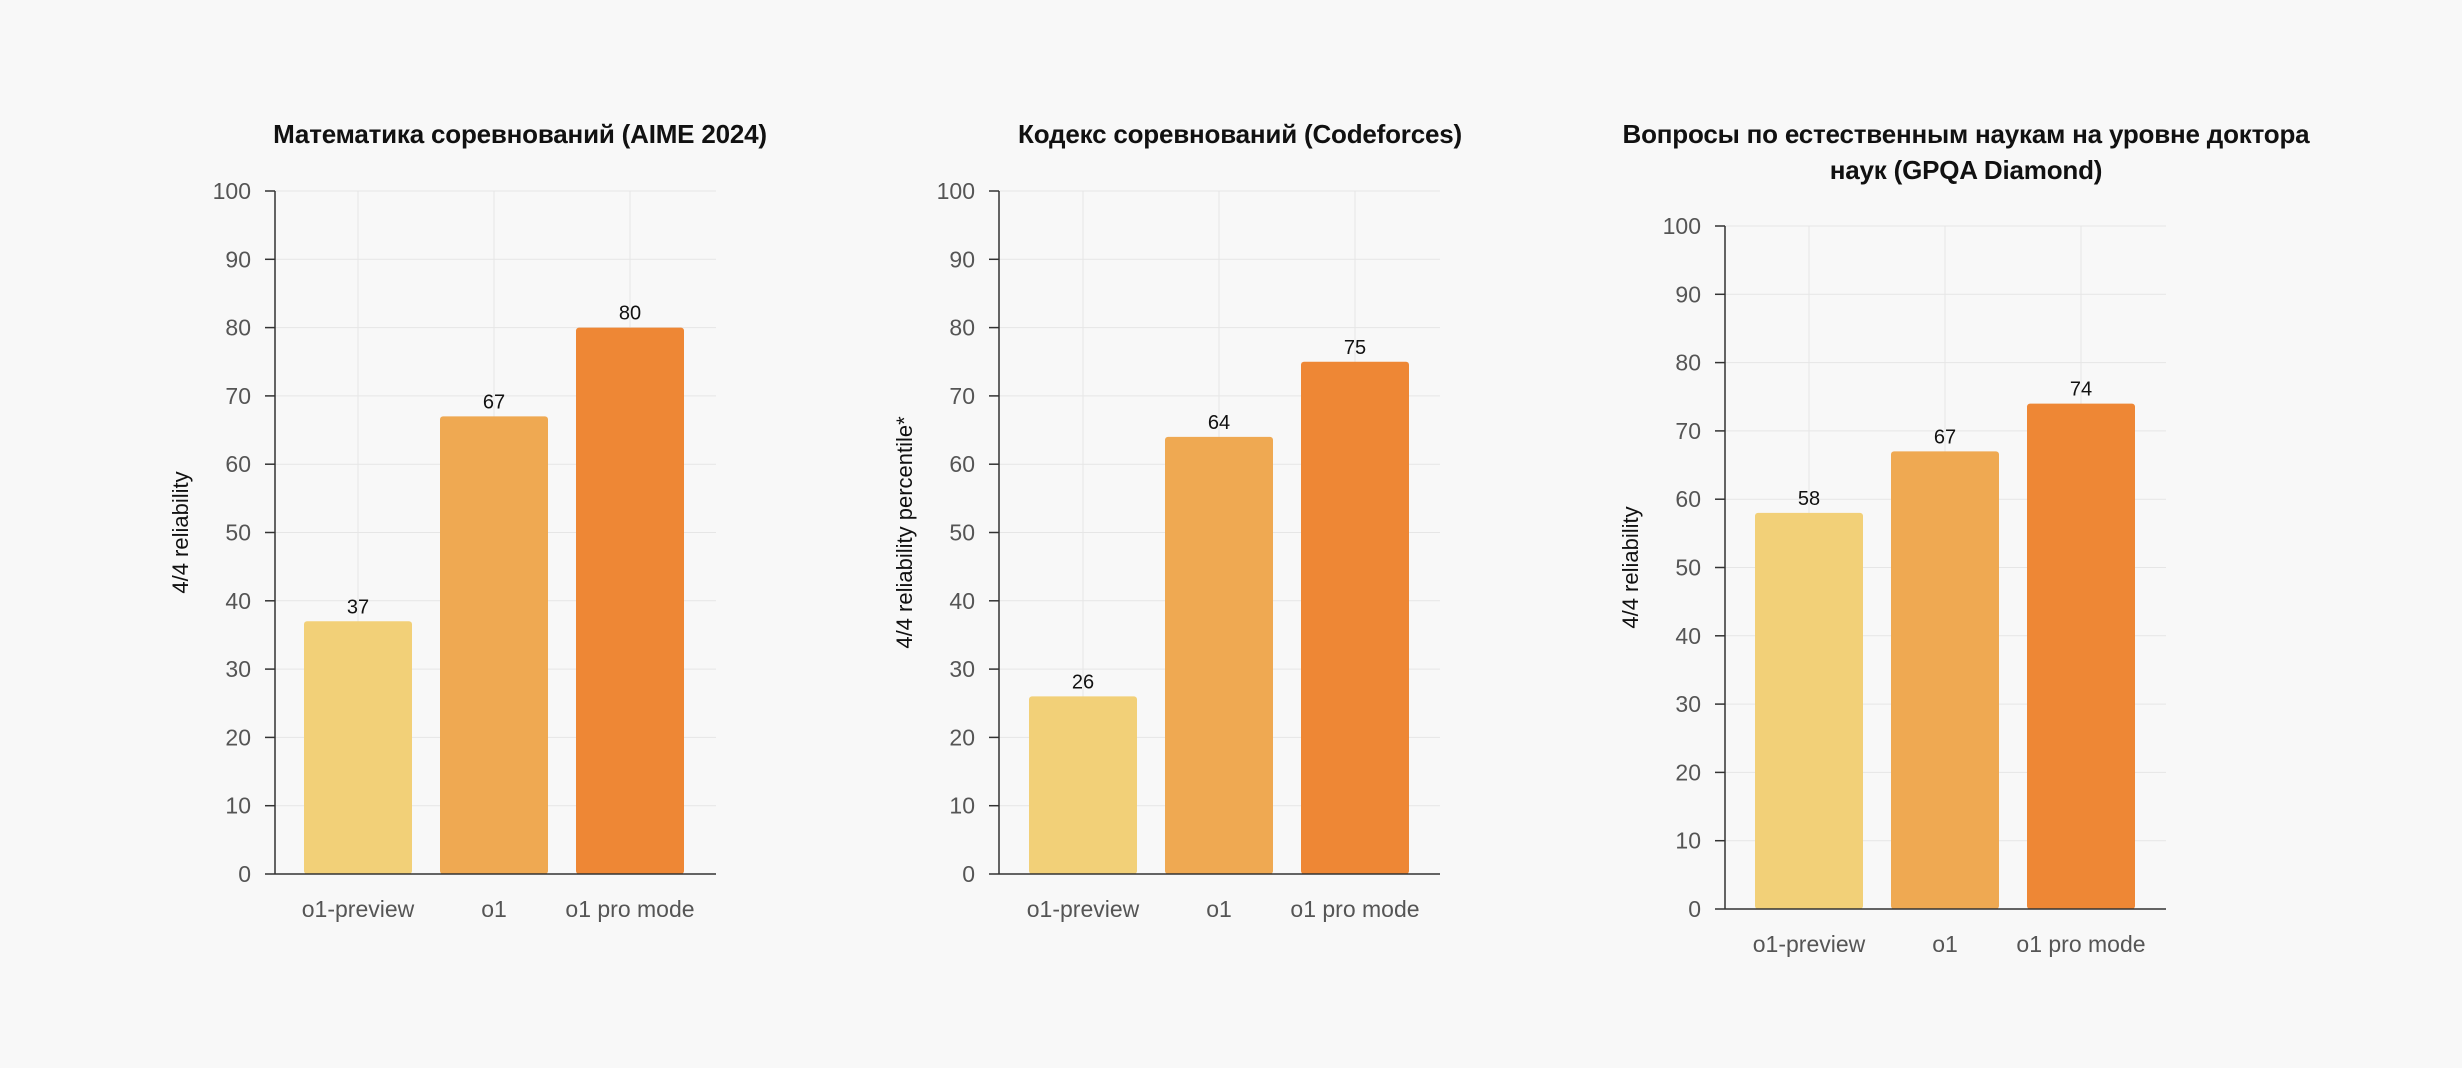  Describe the element at coordinates (1240, 134) in the screenshot. I see `chart-title-codeforces: Кодекс соревнований (Codeforces)` at that location.